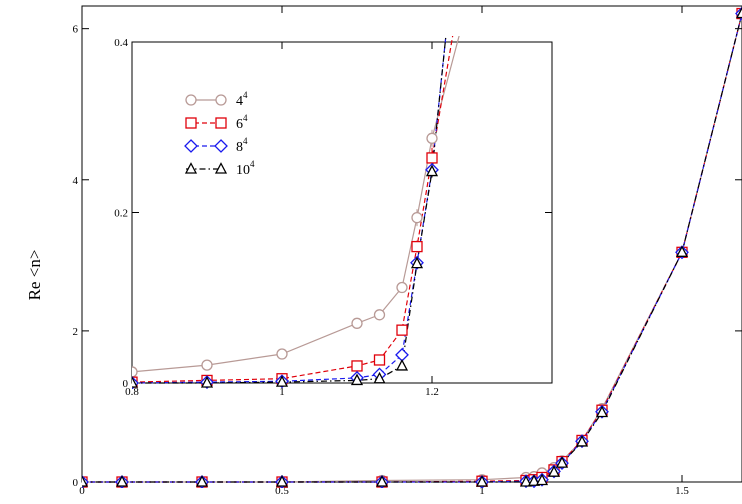 This screenshot has width=742, height=504. Describe the element at coordinates (76, 181) in the screenshot. I see `y-tick-label: 4` at that location.